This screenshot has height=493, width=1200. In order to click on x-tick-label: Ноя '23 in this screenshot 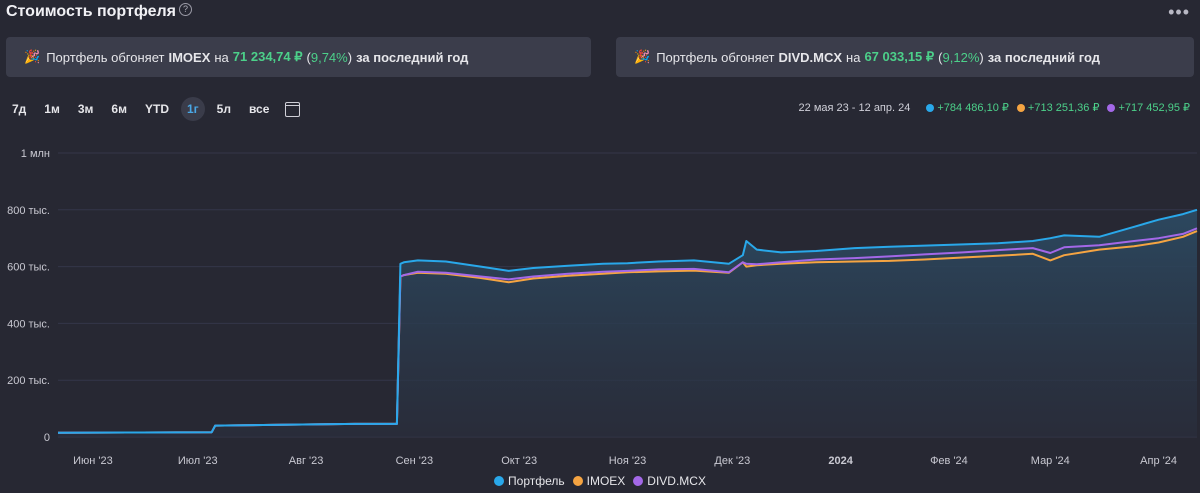, I will do `click(627, 461)`.